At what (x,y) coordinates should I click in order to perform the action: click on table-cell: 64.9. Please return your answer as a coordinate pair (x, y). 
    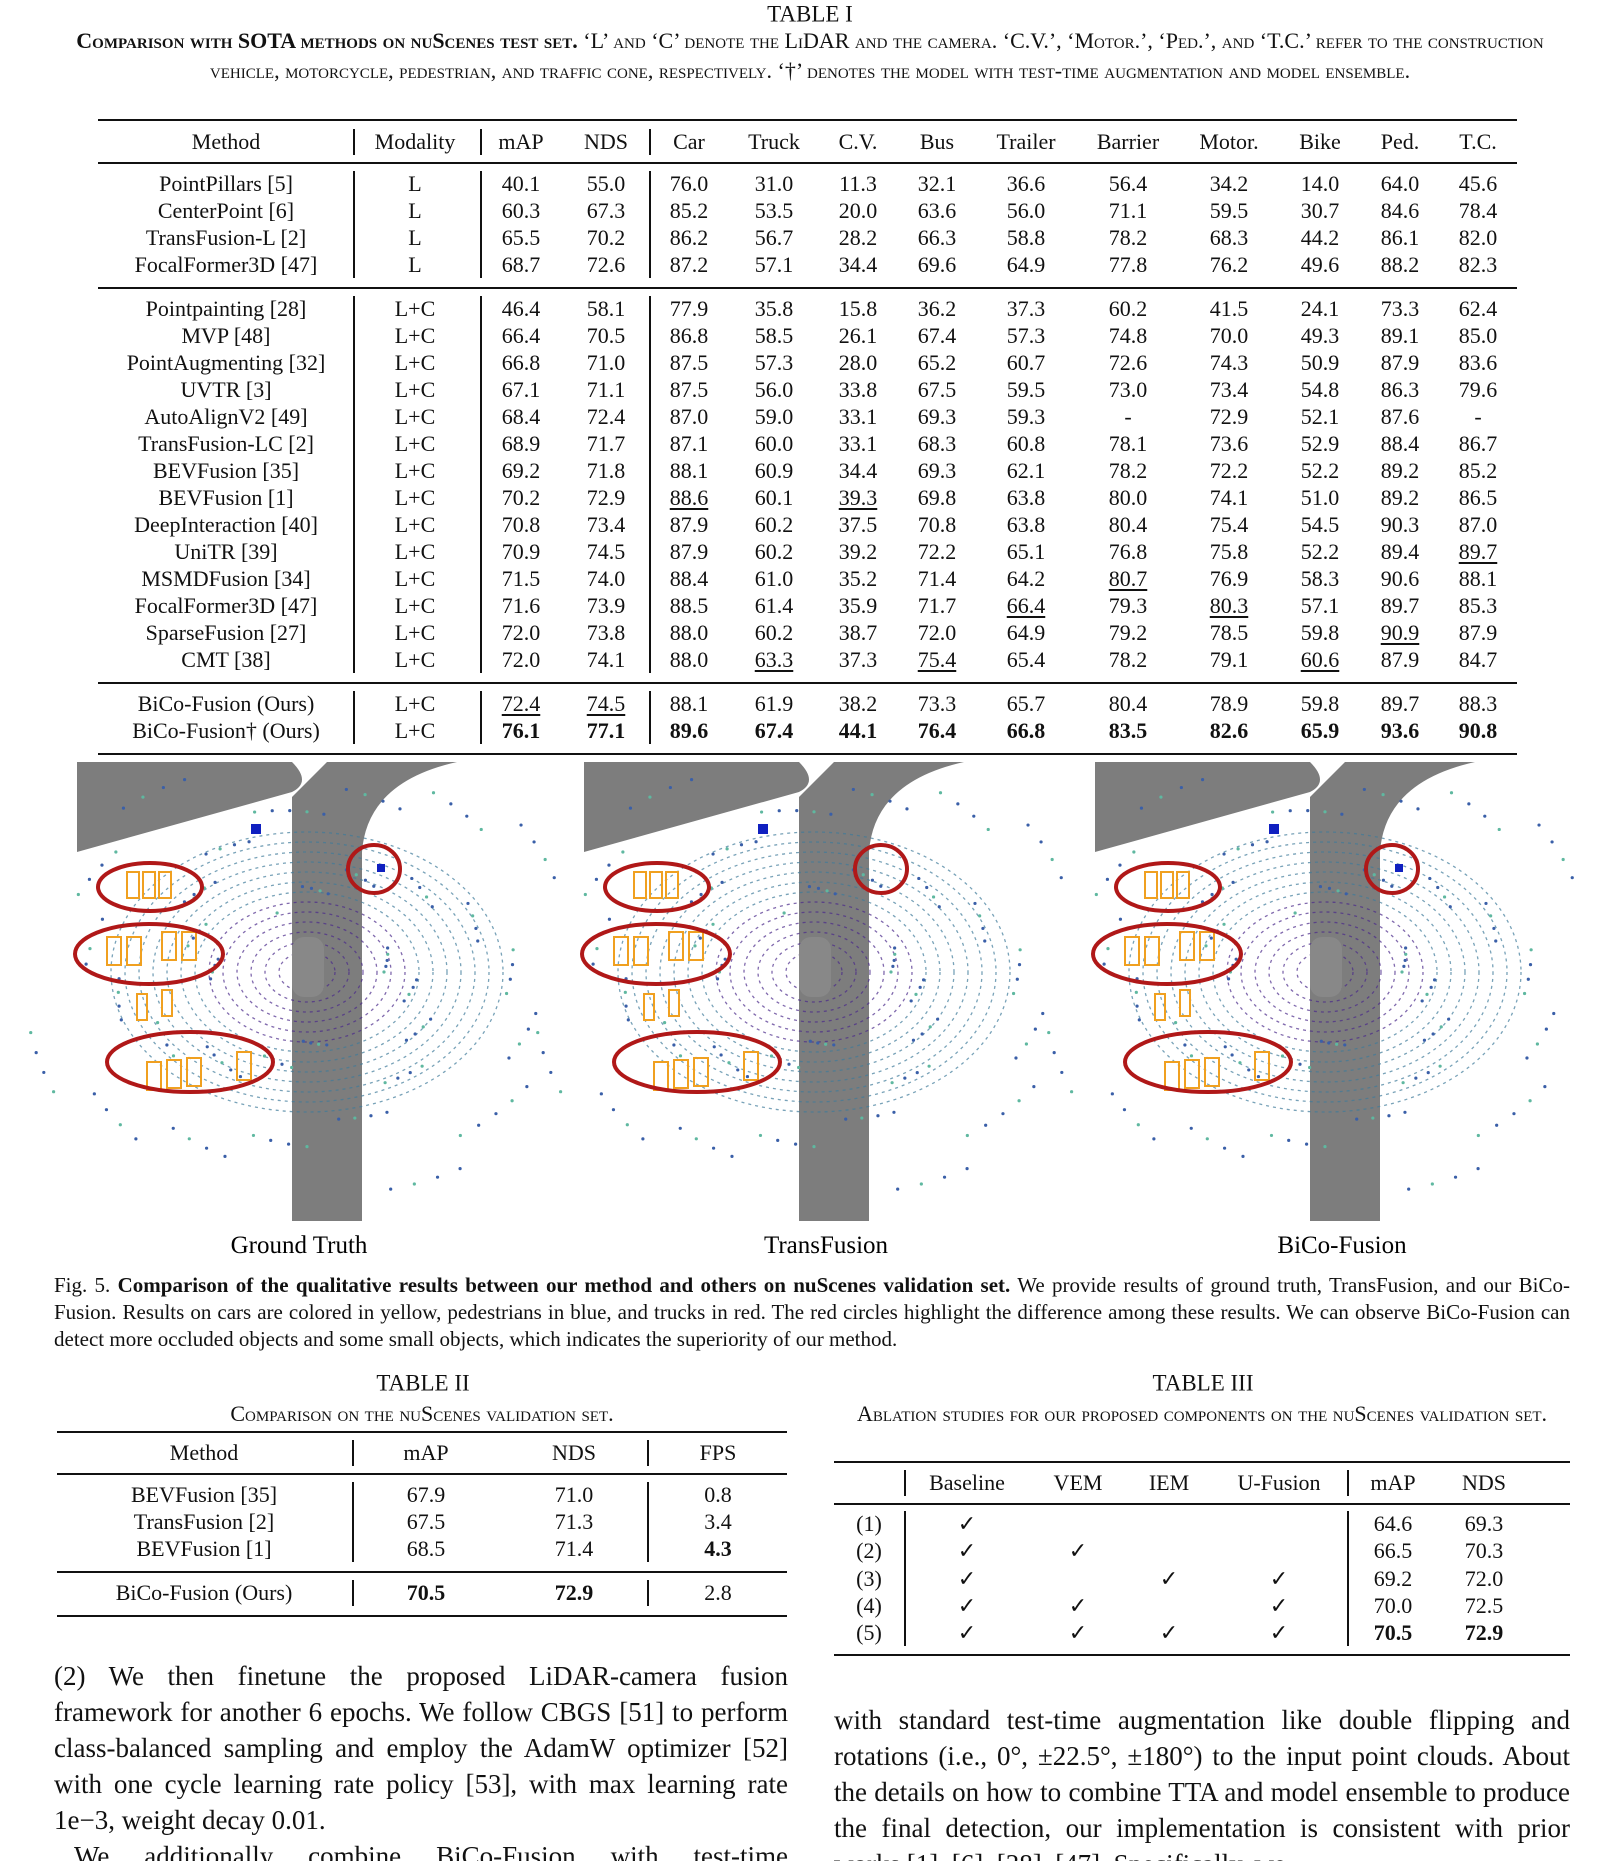
    Looking at the image, I should click on (1026, 632).